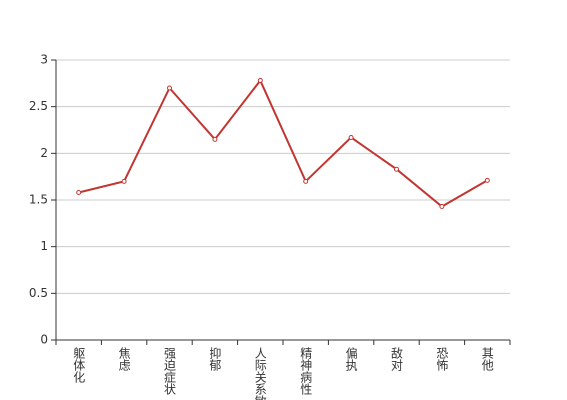  I want to click on x-tick-label: 敌对, so click(397, 358).